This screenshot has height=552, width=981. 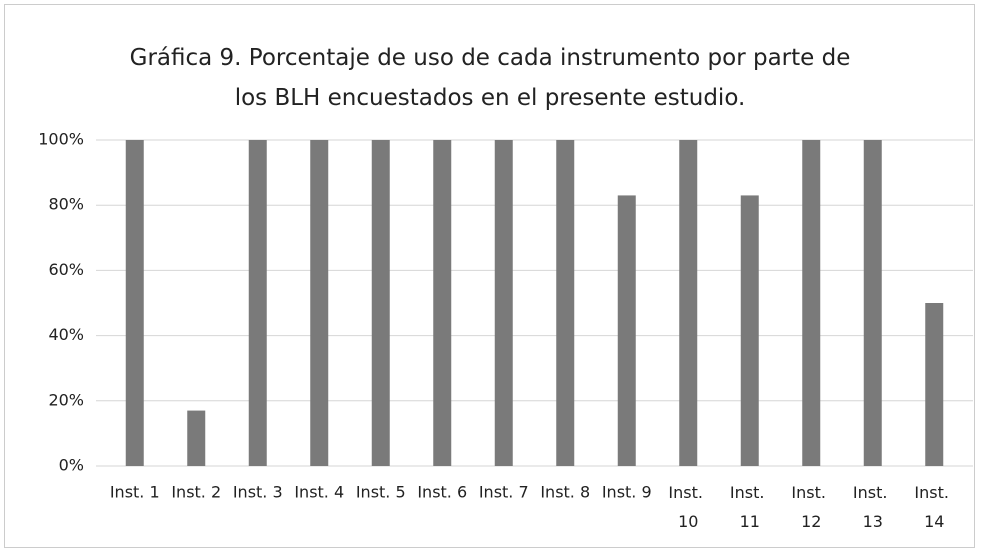 What do you see at coordinates (66, 204) in the screenshot?
I see `y-tick-label: 80%` at bounding box center [66, 204].